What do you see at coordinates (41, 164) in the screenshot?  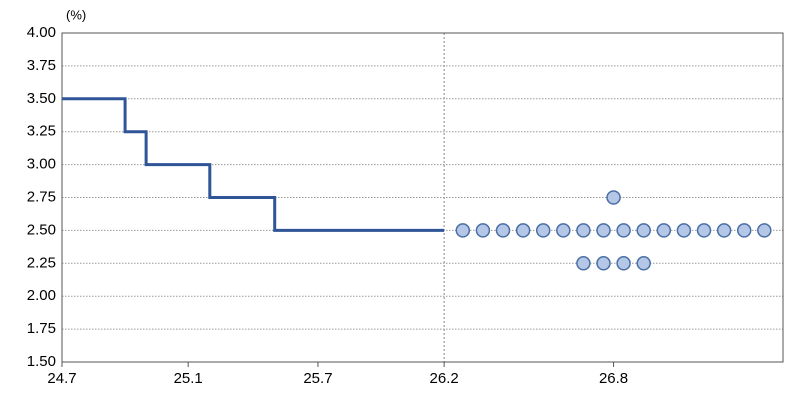 I see `y-tick-label: 3.00` at bounding box center [41, 164].